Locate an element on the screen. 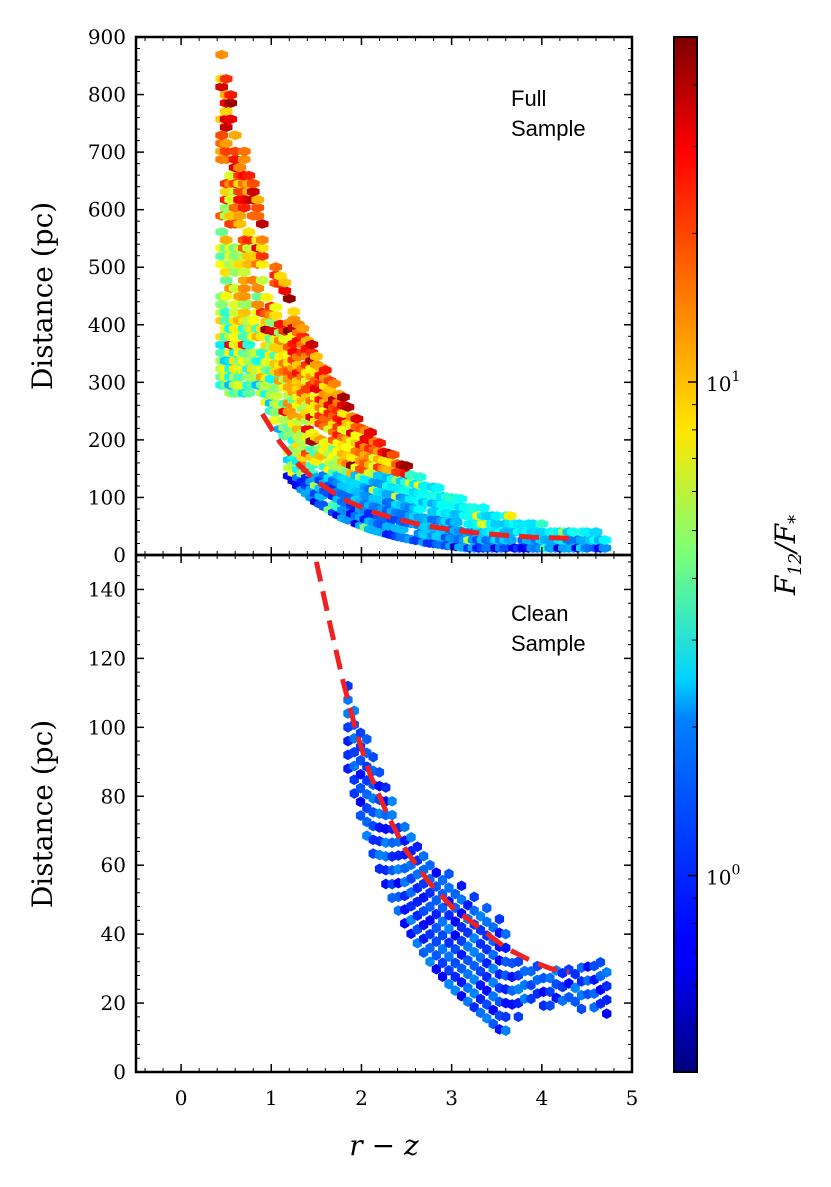  x-axis-label: r − z is located at coordinates (384, 1145).